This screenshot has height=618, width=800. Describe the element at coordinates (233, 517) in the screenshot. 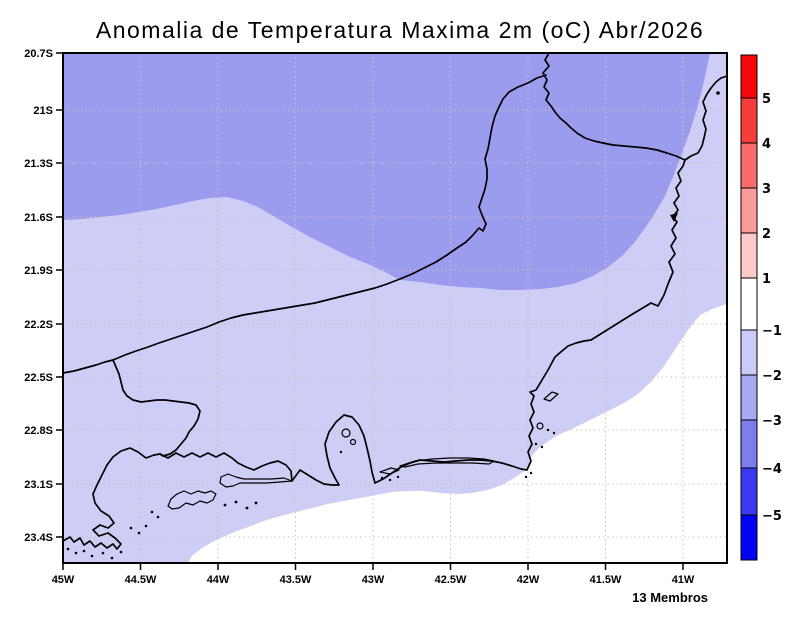

I see `southwest-islets` at that location.